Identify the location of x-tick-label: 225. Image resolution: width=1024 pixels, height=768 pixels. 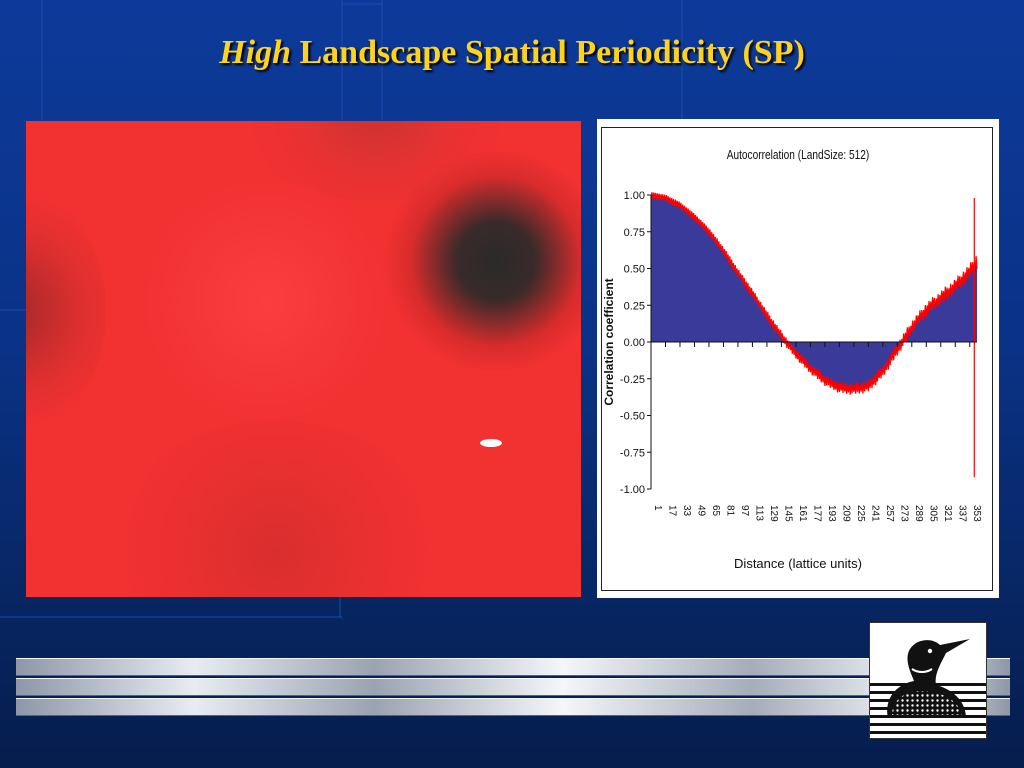
(860, 513).